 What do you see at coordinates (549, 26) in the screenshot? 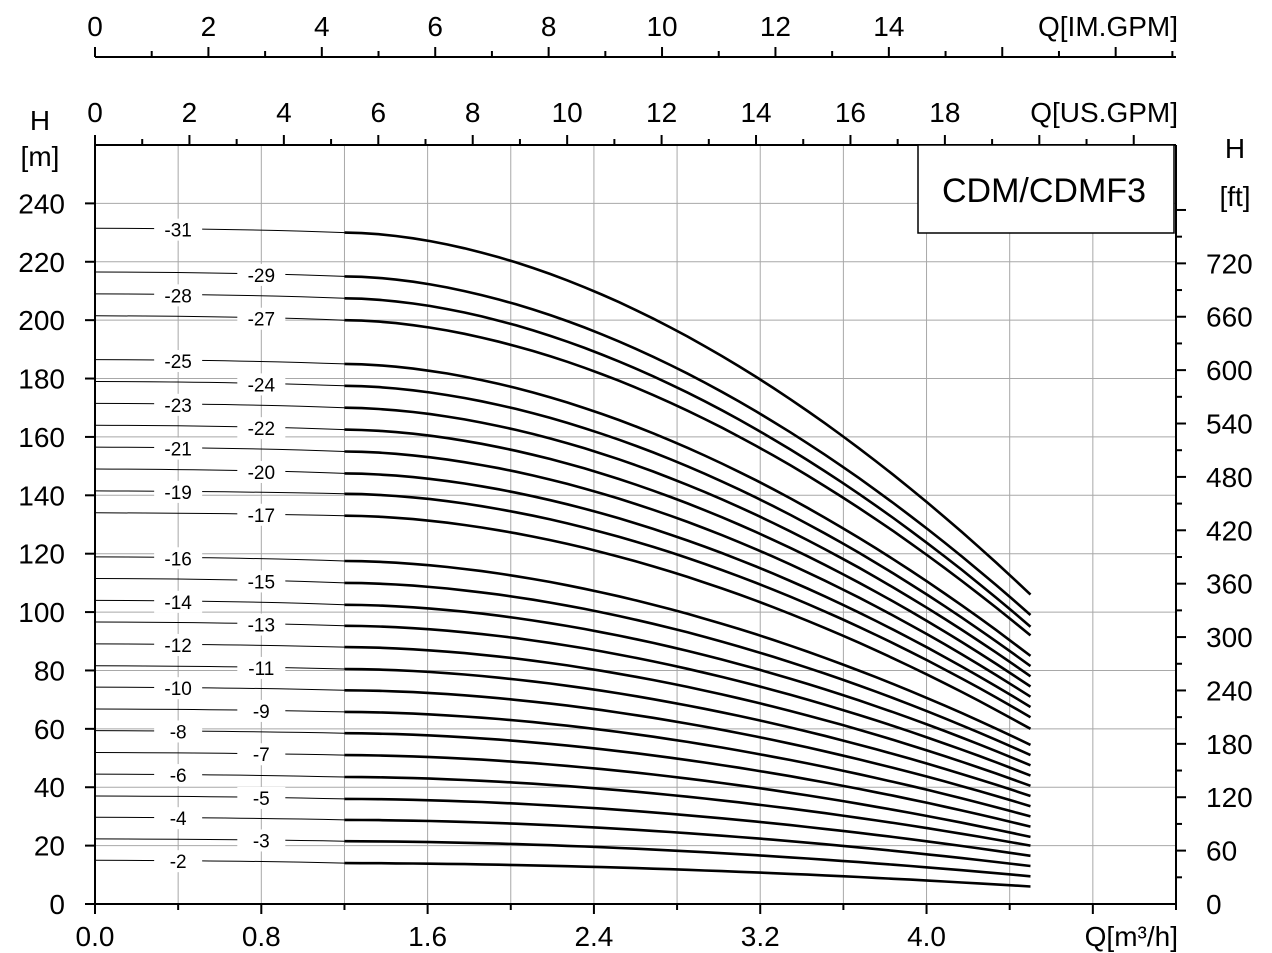
I see `im-gpm-tick-label: 8` at bounding box center [549, 26].